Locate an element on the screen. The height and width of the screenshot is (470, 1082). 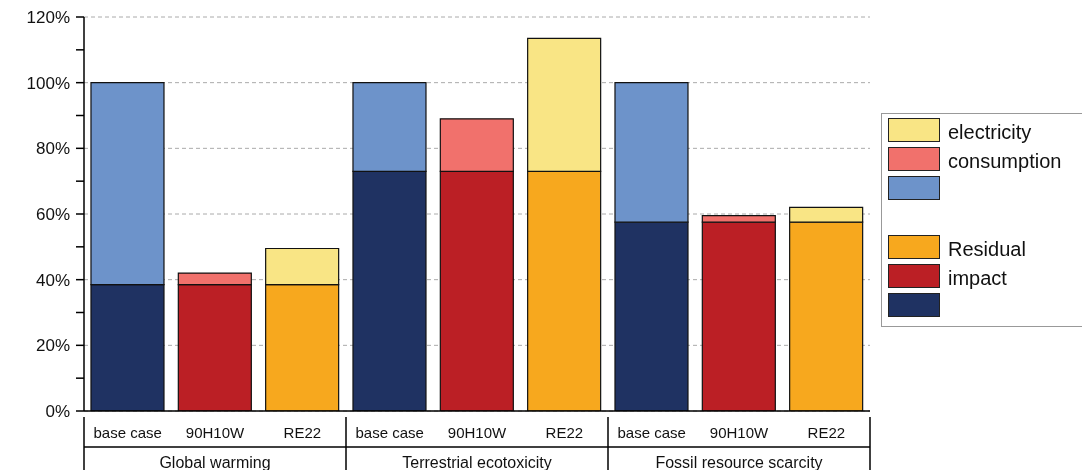
y-tick-label: 0% is located at coordinates (57, 411).